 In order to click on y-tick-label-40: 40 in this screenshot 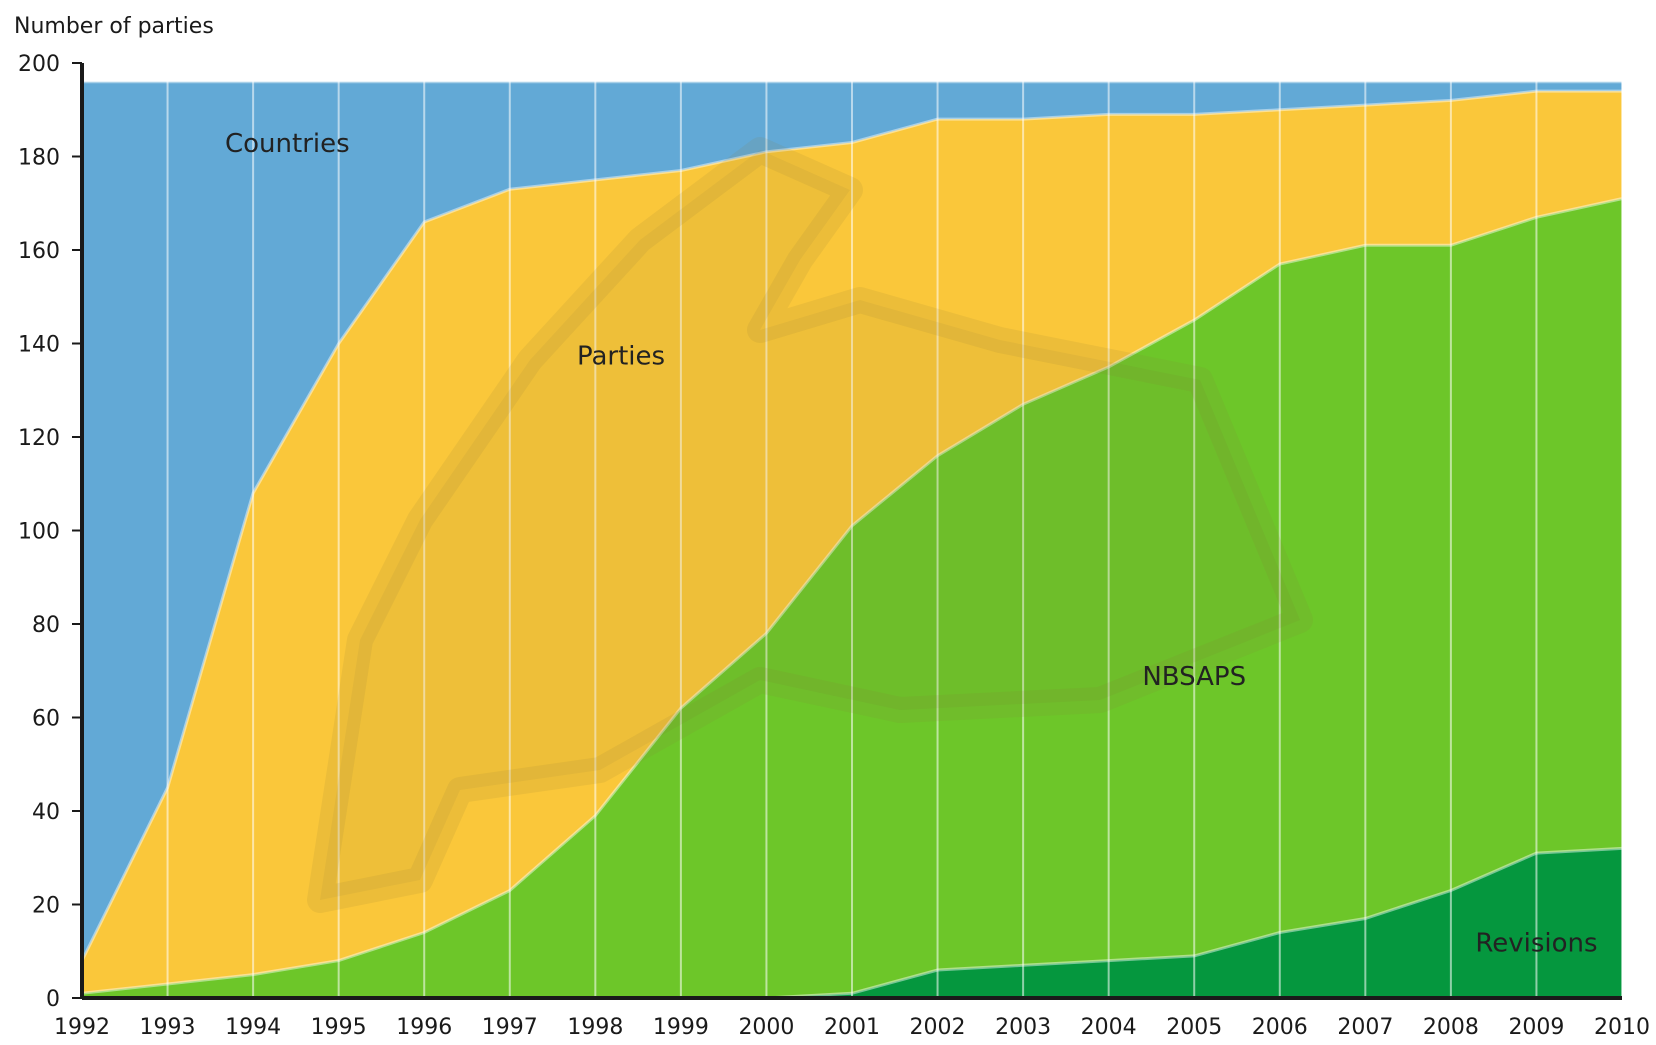, I will do `click(46, 812)`.